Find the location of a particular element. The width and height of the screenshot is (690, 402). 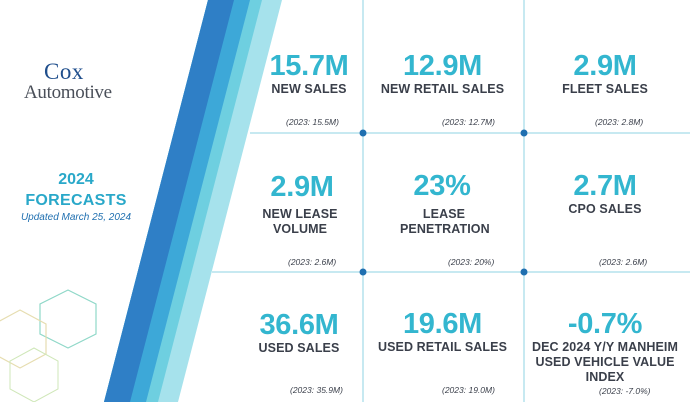

metric-prior-year: (2023: 19.0M) is located at coordinates (468, 390).